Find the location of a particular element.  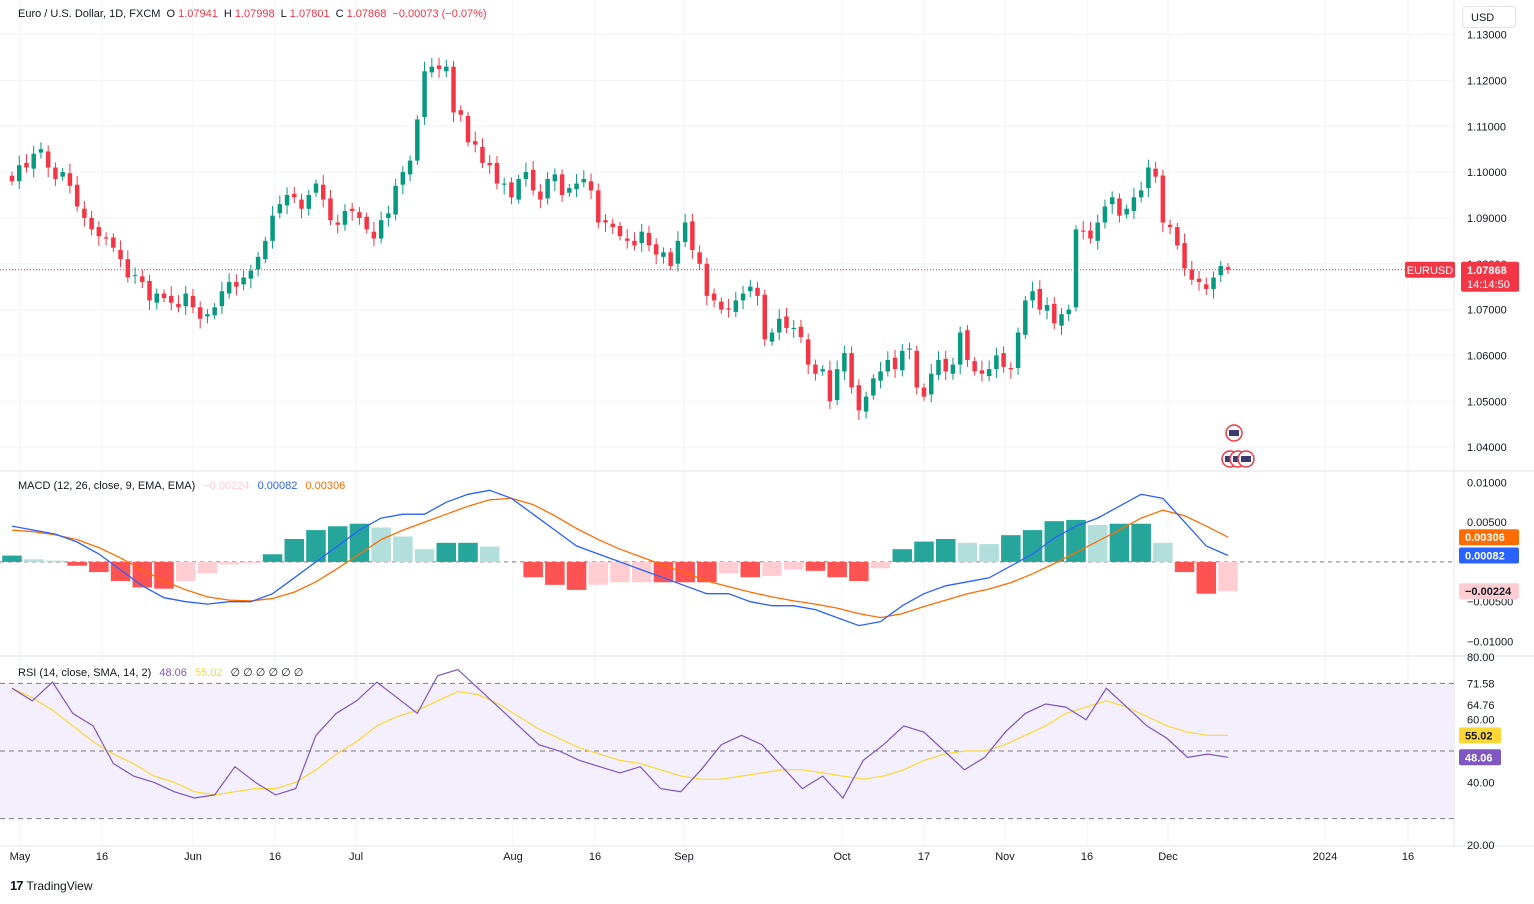

last-price-tag: 1.07868 is located at coordinates (1487, 271).